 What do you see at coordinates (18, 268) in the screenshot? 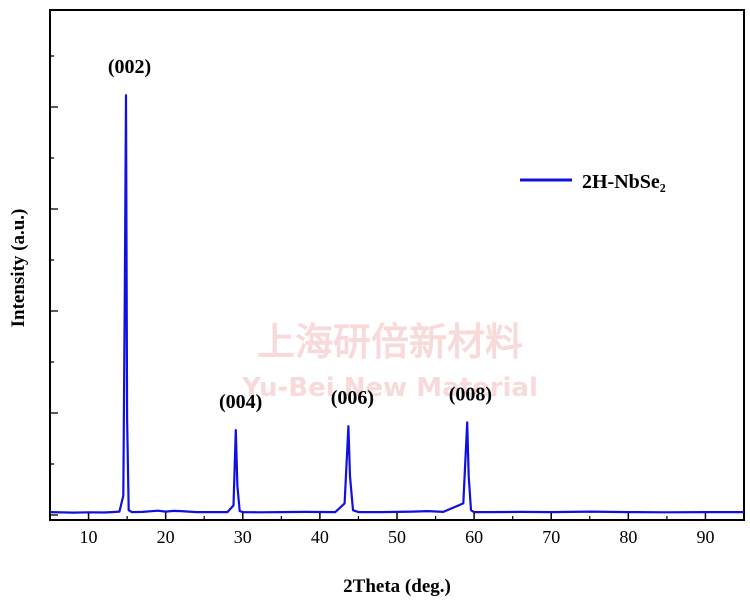
I see `y-axis-title: Intensity (a.u.)` at bounding box center [18, 268].